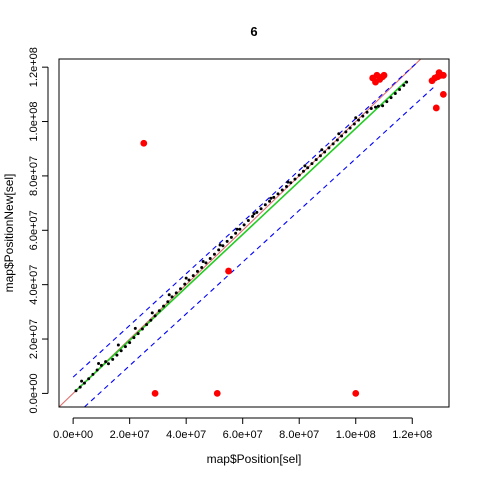  Describe the element at coordinates (412, 435) in the screenshot. I see `x-tick-label-6: 1.2e+08` at that location.